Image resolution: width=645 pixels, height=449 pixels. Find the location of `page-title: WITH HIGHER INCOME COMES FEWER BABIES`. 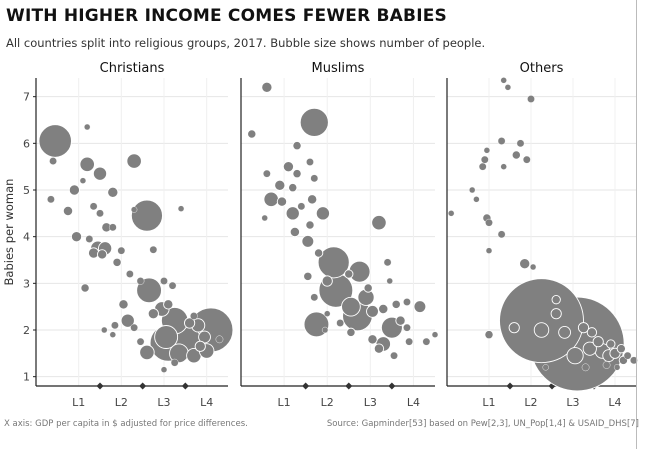

page-title: WITH HIGHER INCOME COMES FEWER BABIES is located at coordinates (226, 16).